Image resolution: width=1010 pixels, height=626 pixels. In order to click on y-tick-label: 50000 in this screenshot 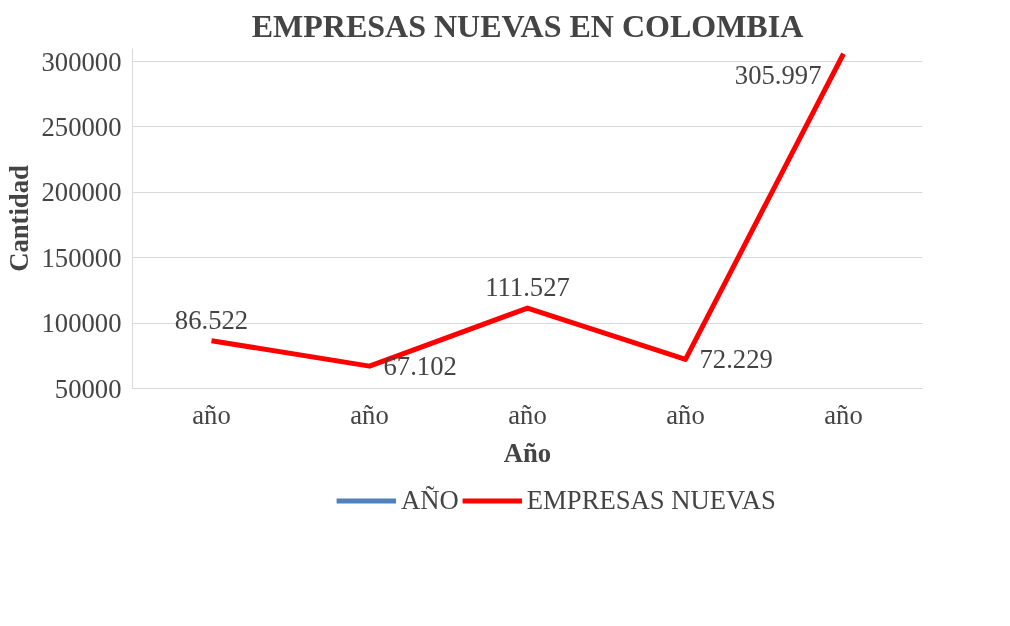, I will do `click(88, 388)`.